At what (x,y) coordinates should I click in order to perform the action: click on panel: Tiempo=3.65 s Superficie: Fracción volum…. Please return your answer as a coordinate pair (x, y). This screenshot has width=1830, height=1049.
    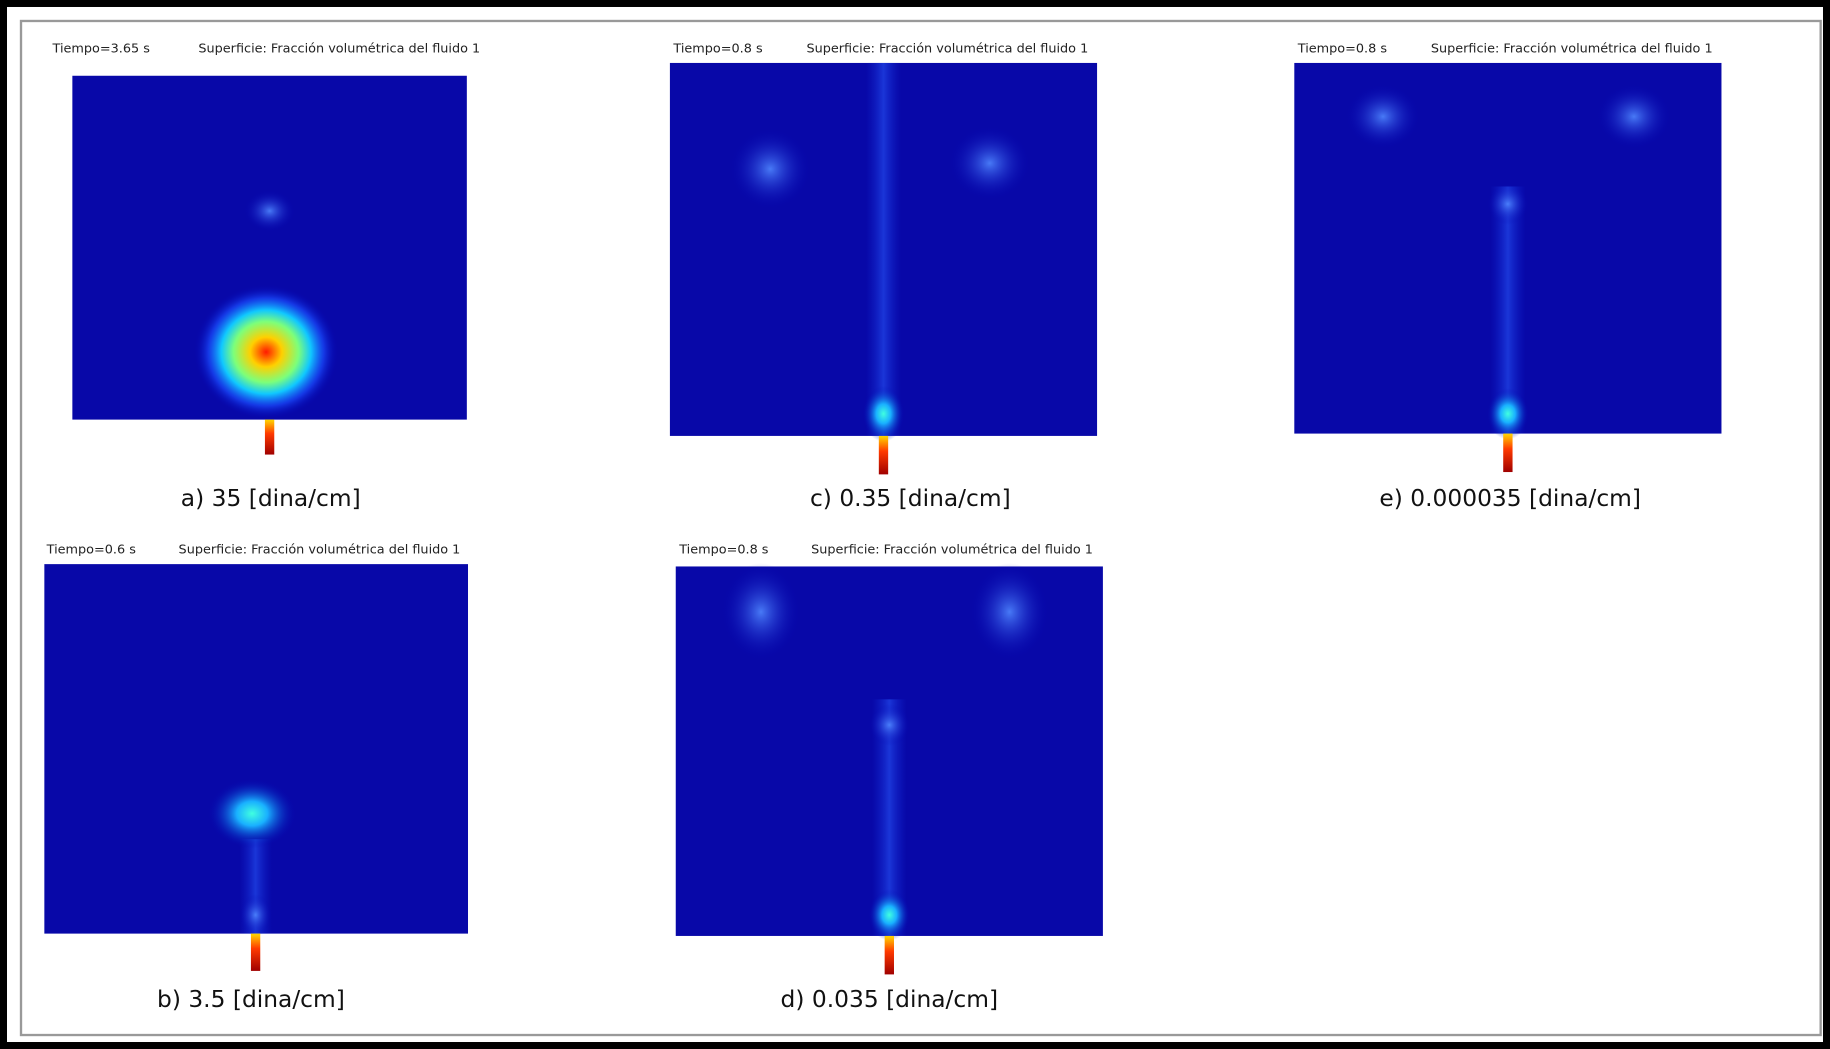
    Looking at the image, I should click on (266, 276).